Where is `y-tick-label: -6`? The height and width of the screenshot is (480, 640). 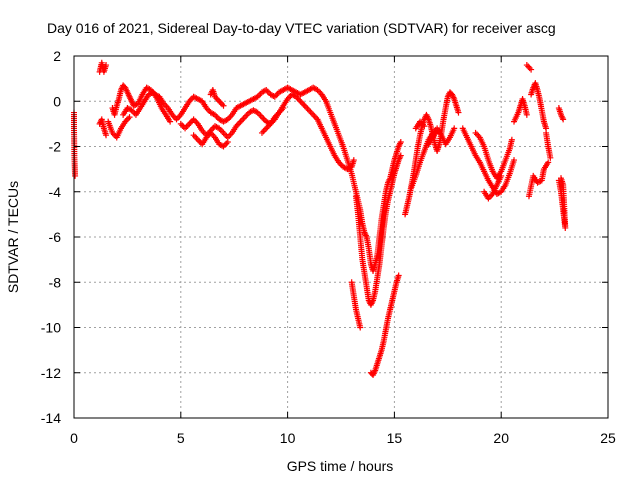
y-tick-label: -6 is located at coordinates (55, 237).